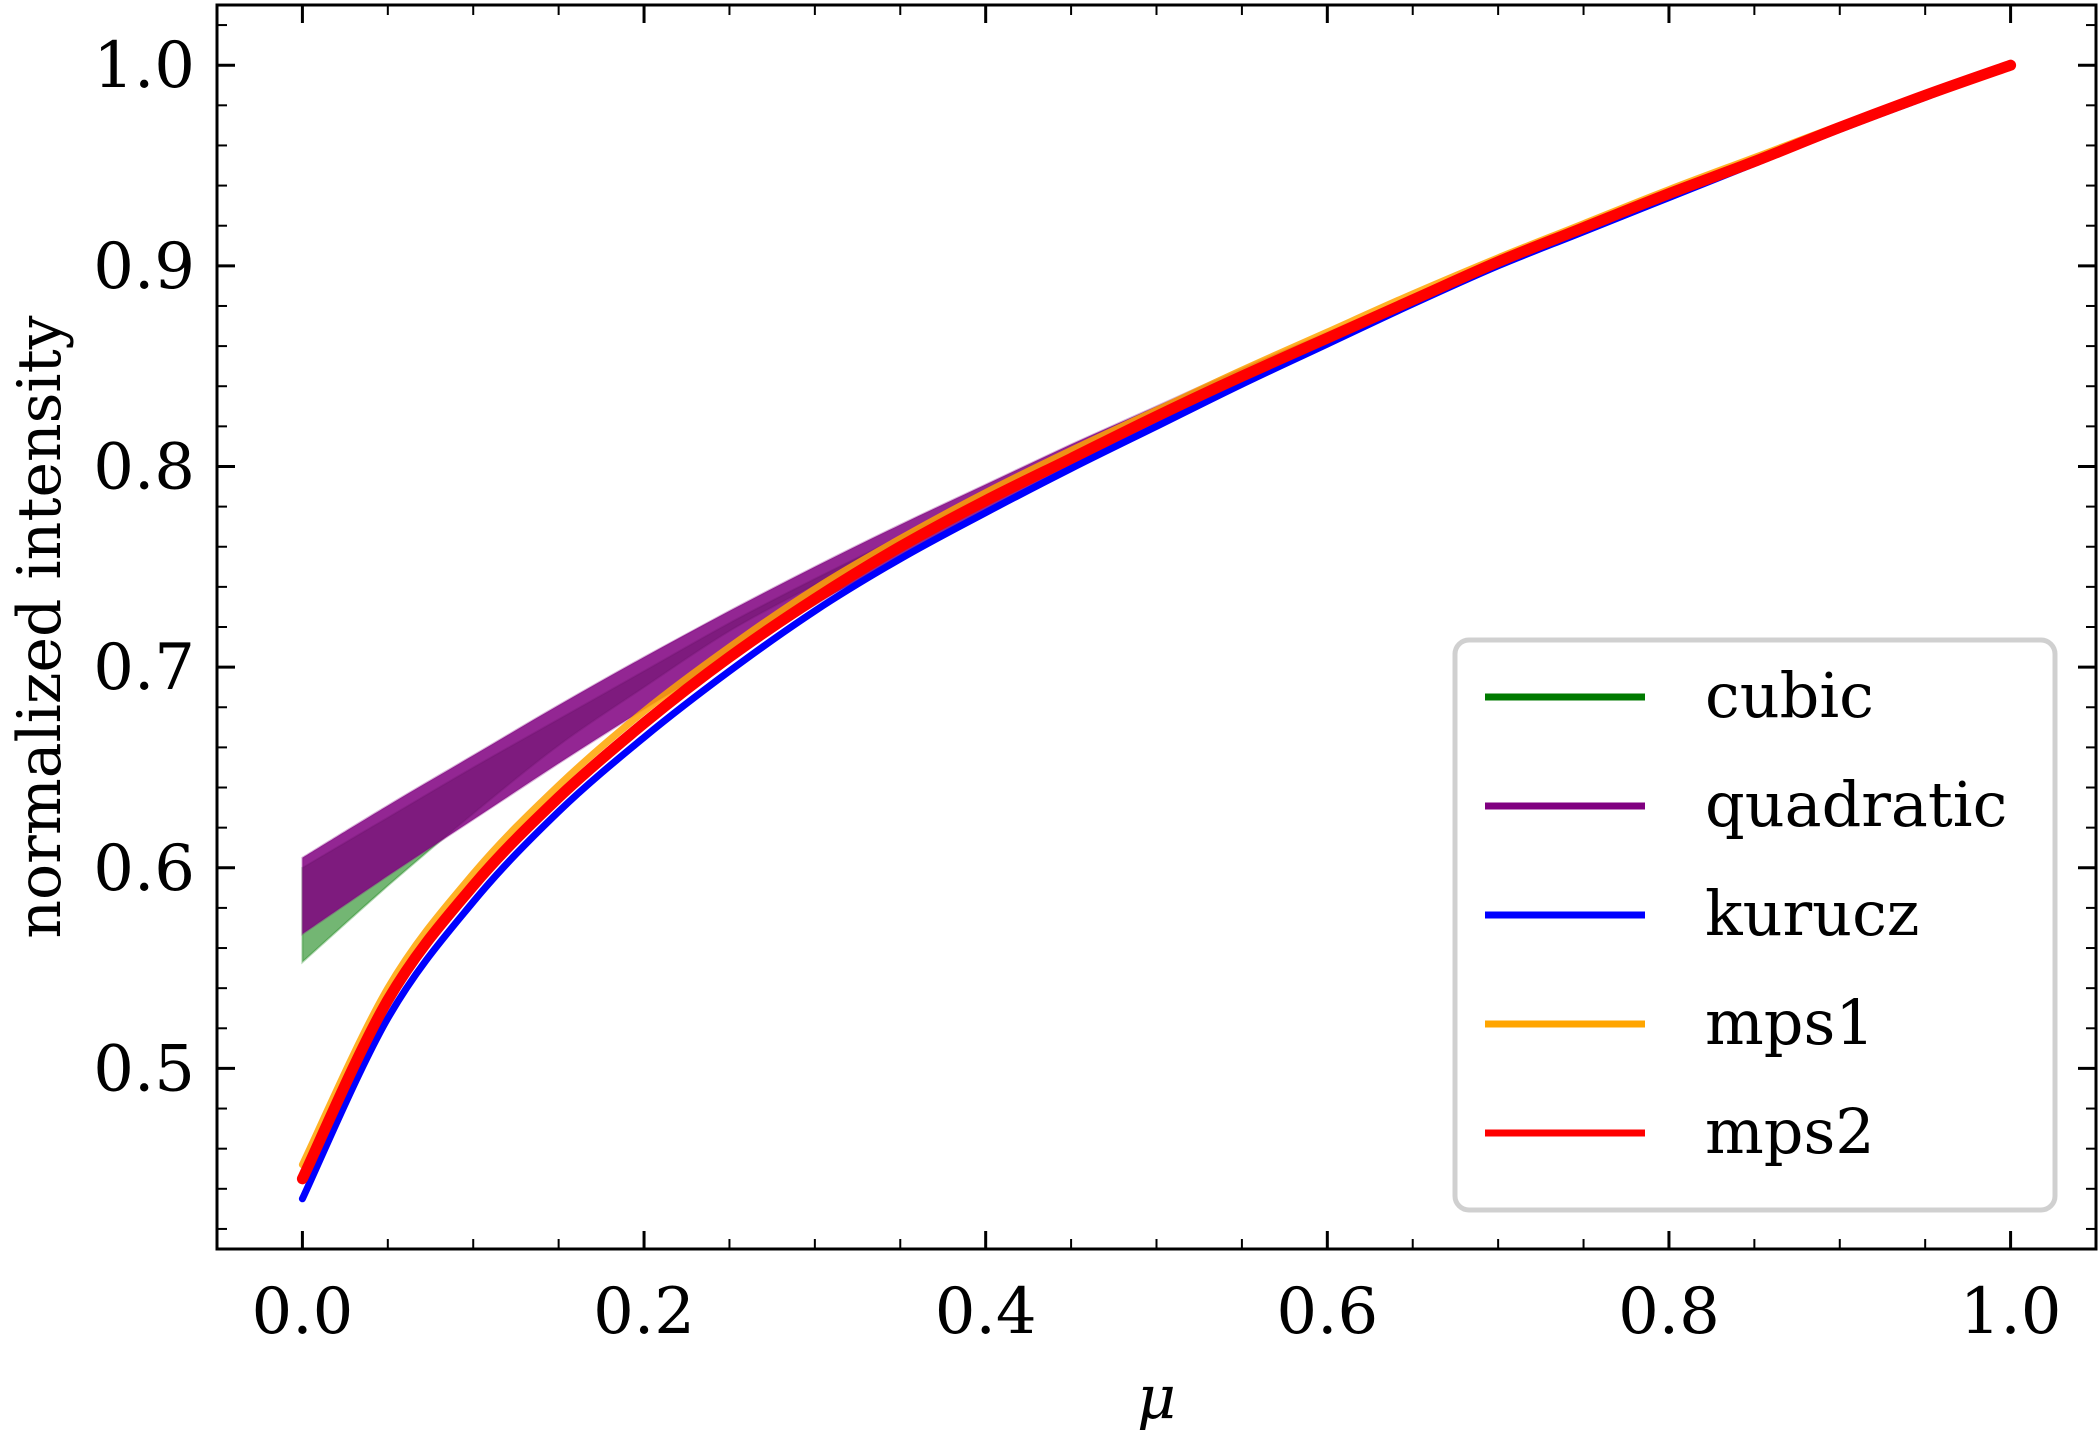 The height and width of the screenshot is (1435, 2100). What do you see at coordinates (2011, 1312) in the screenshot?
I see `x-tick-label: 1.0` at bounding box center [2011, 1312].